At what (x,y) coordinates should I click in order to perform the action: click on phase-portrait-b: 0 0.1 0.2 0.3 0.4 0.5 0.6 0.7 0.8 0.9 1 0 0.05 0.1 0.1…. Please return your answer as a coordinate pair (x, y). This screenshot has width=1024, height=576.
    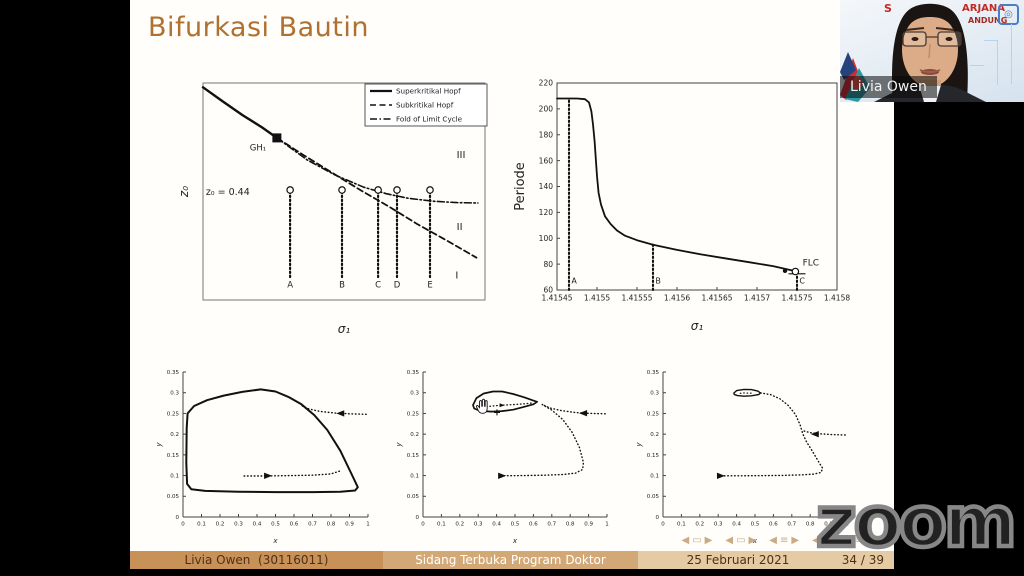
    Looking at the image, I should click on (512, 453).